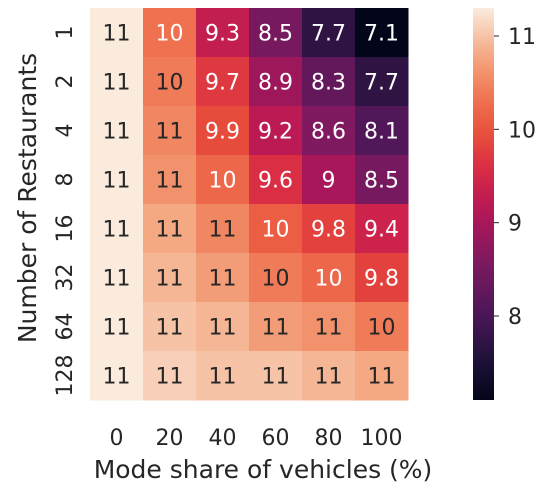 The height and width of the screenshot is (493, 550). I want to click on x-tick-label: 40, so click(223, 438).